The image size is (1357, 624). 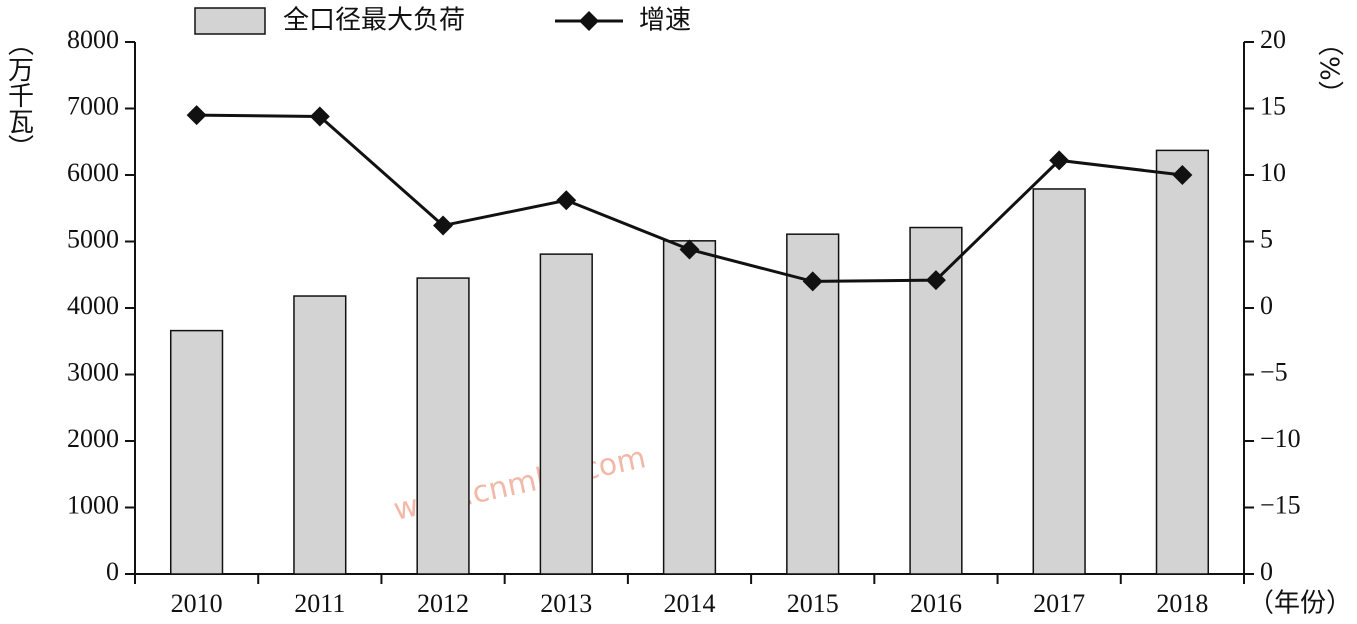 What do you see at coordinates (566, 603) in the screenshot?
I see `x-tick-label: 2013` at bounding box center [566, 603].